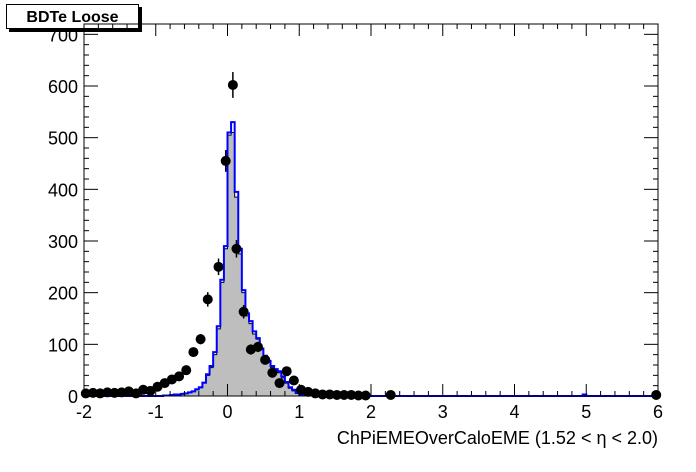  I want to click on y-tick-label: 0, so click(73, 397).